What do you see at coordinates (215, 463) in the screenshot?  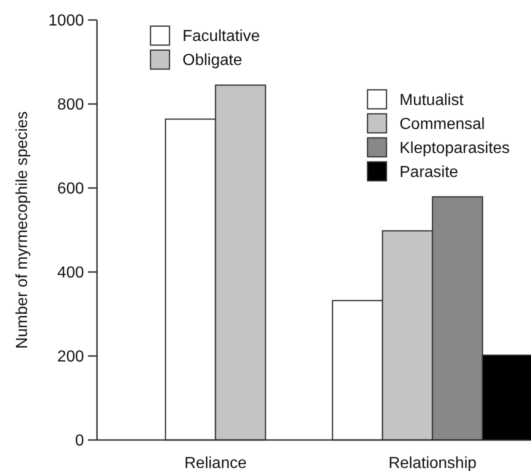 I see `x-tick-label: Reliance` at bounding box center [215, 463].